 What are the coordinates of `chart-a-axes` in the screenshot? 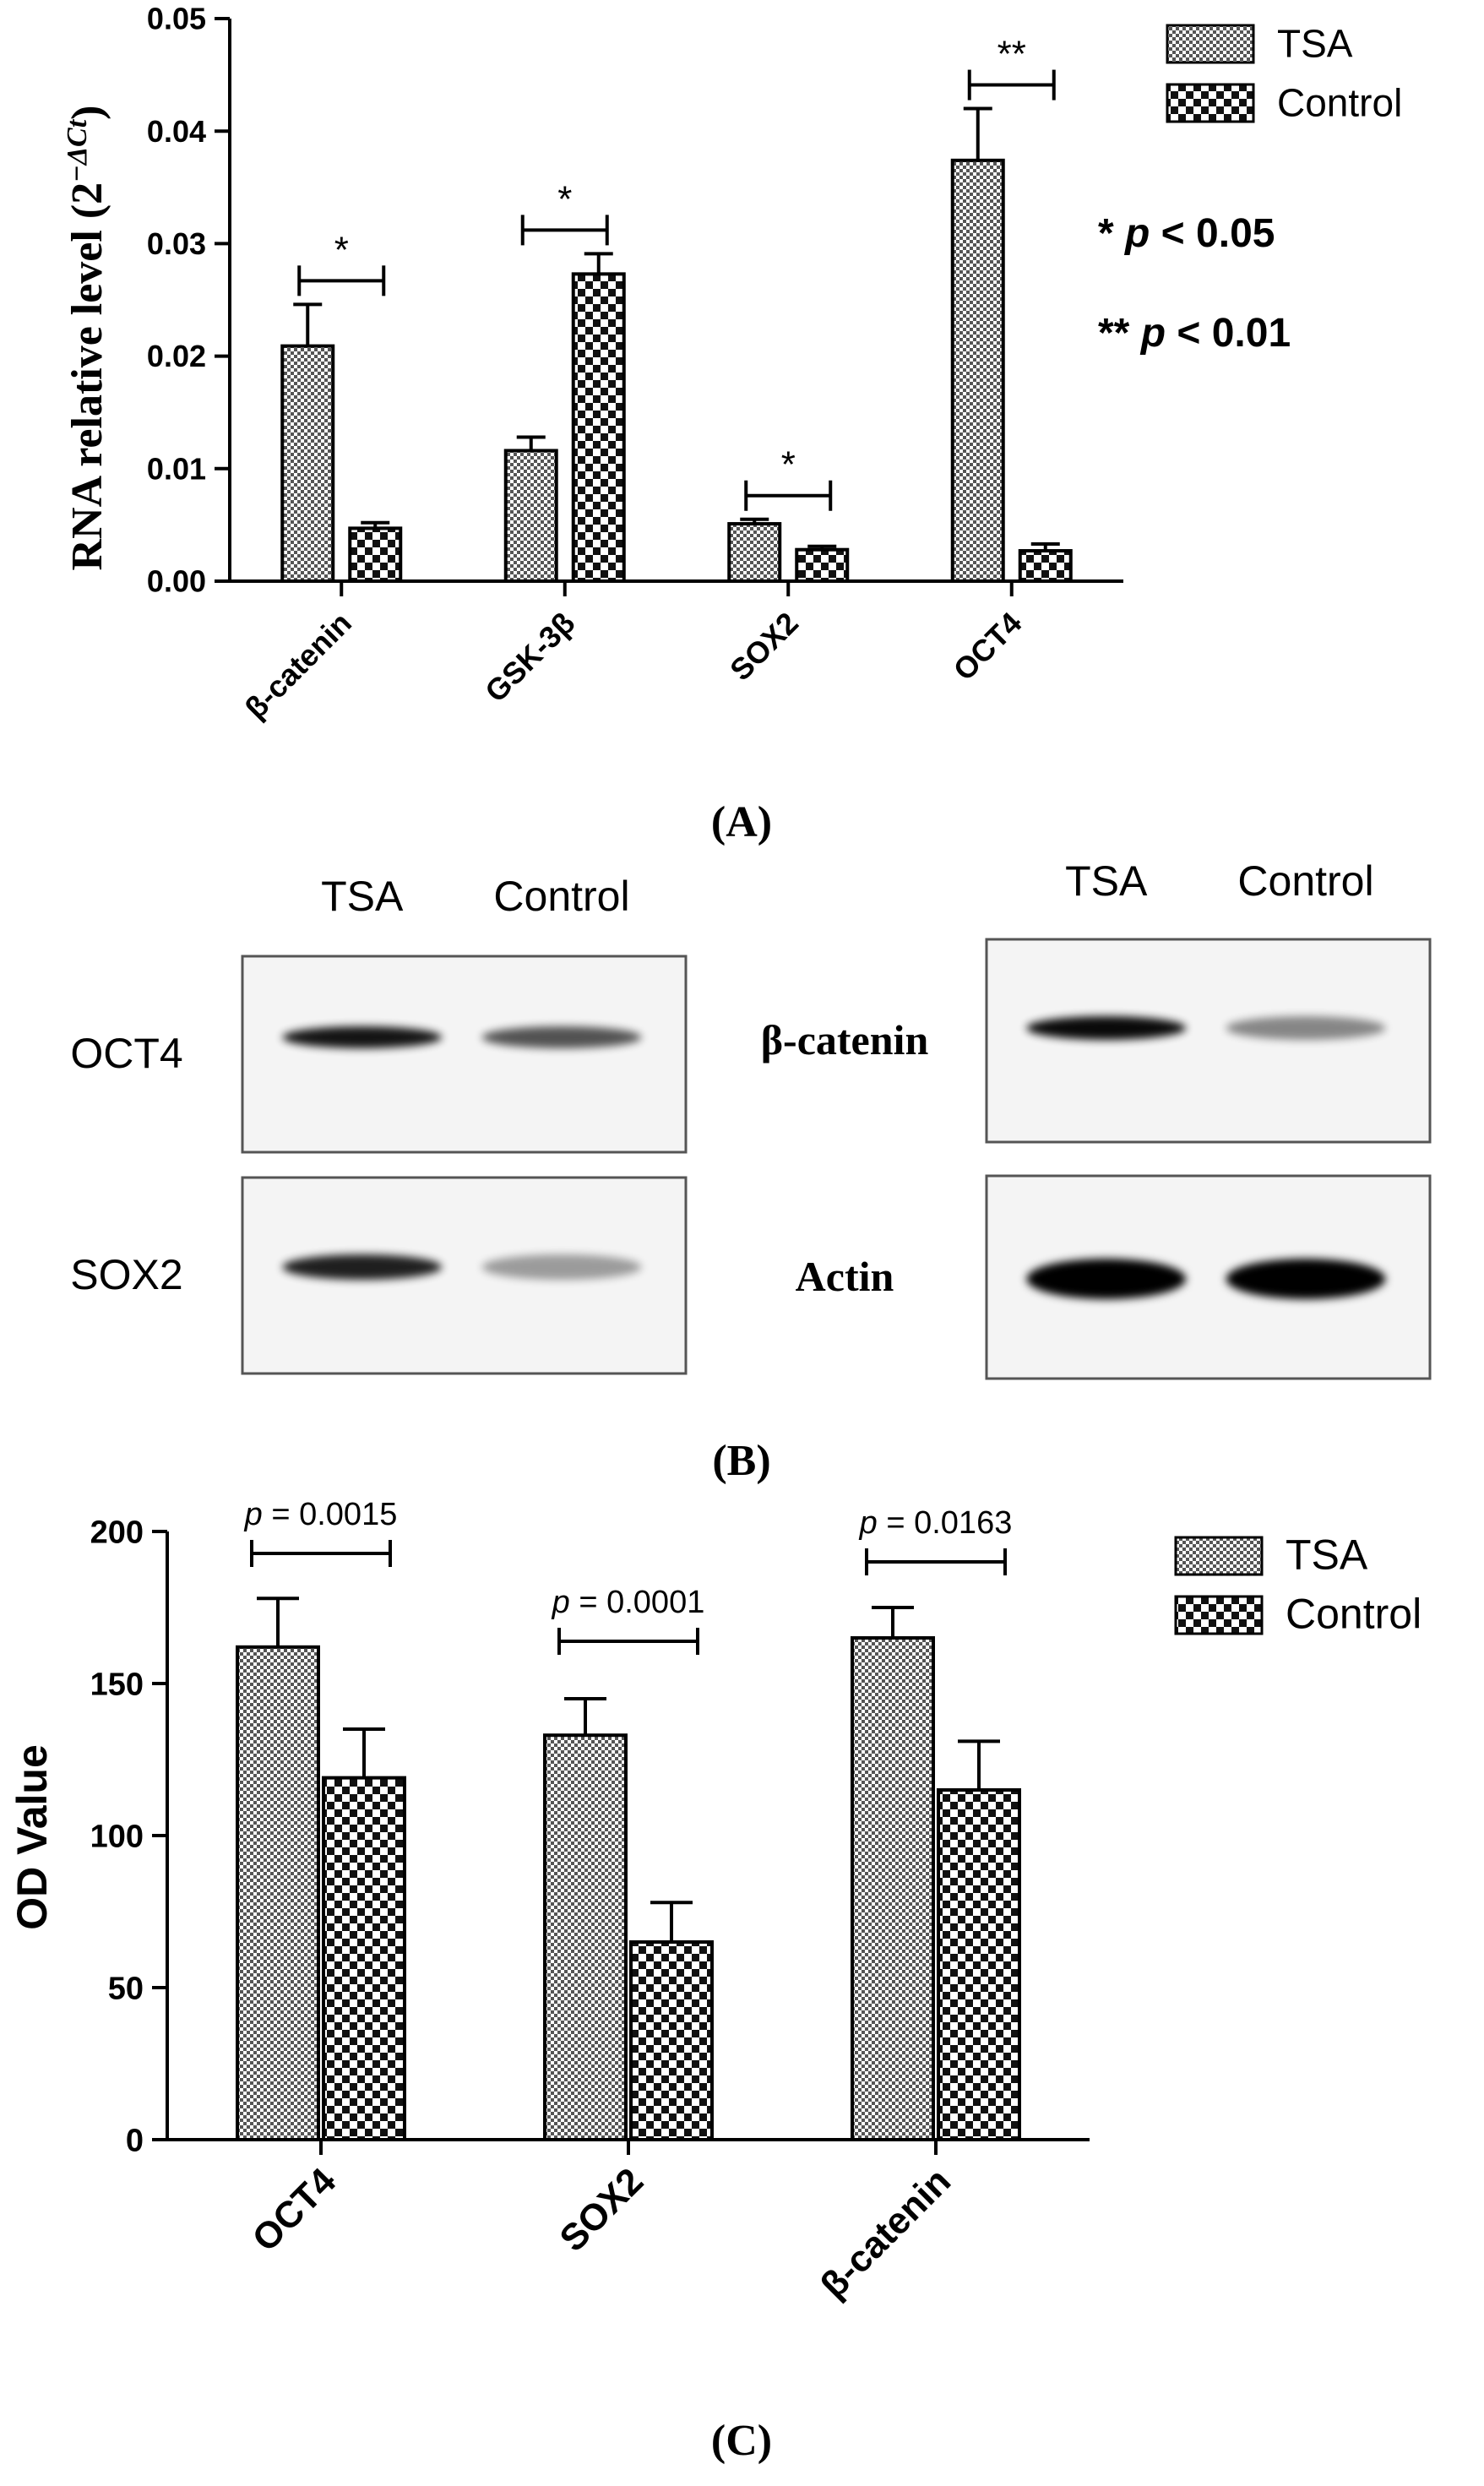 It's located at (675, 301).